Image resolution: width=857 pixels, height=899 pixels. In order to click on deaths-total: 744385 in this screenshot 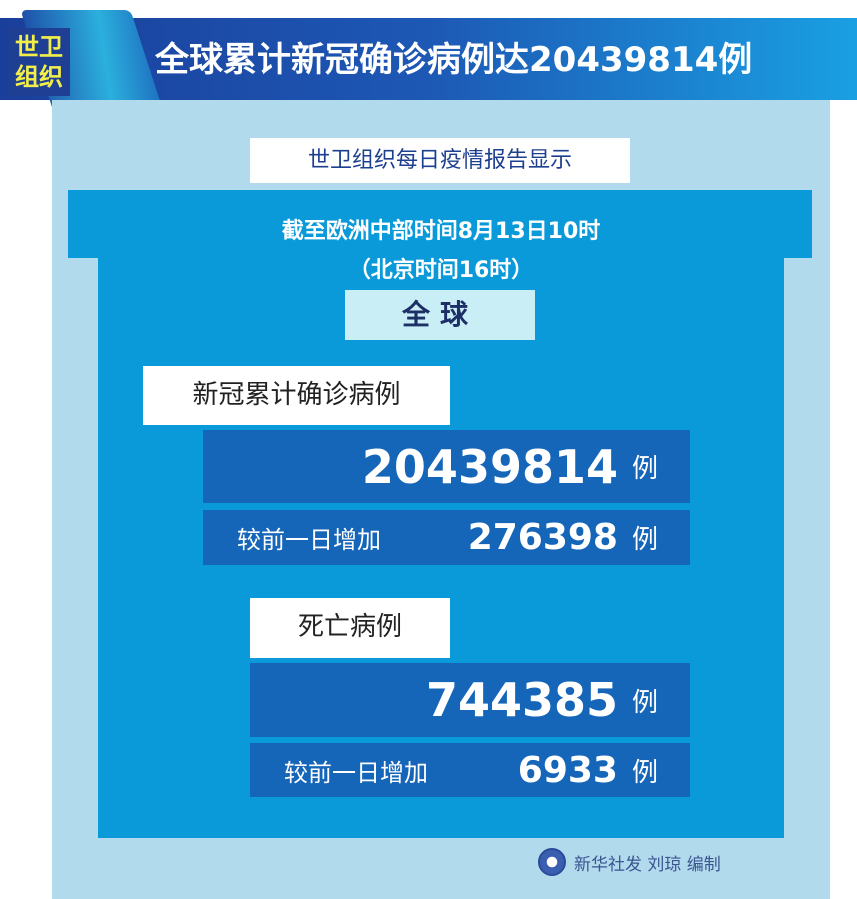, I will do `click(521, 700)`.